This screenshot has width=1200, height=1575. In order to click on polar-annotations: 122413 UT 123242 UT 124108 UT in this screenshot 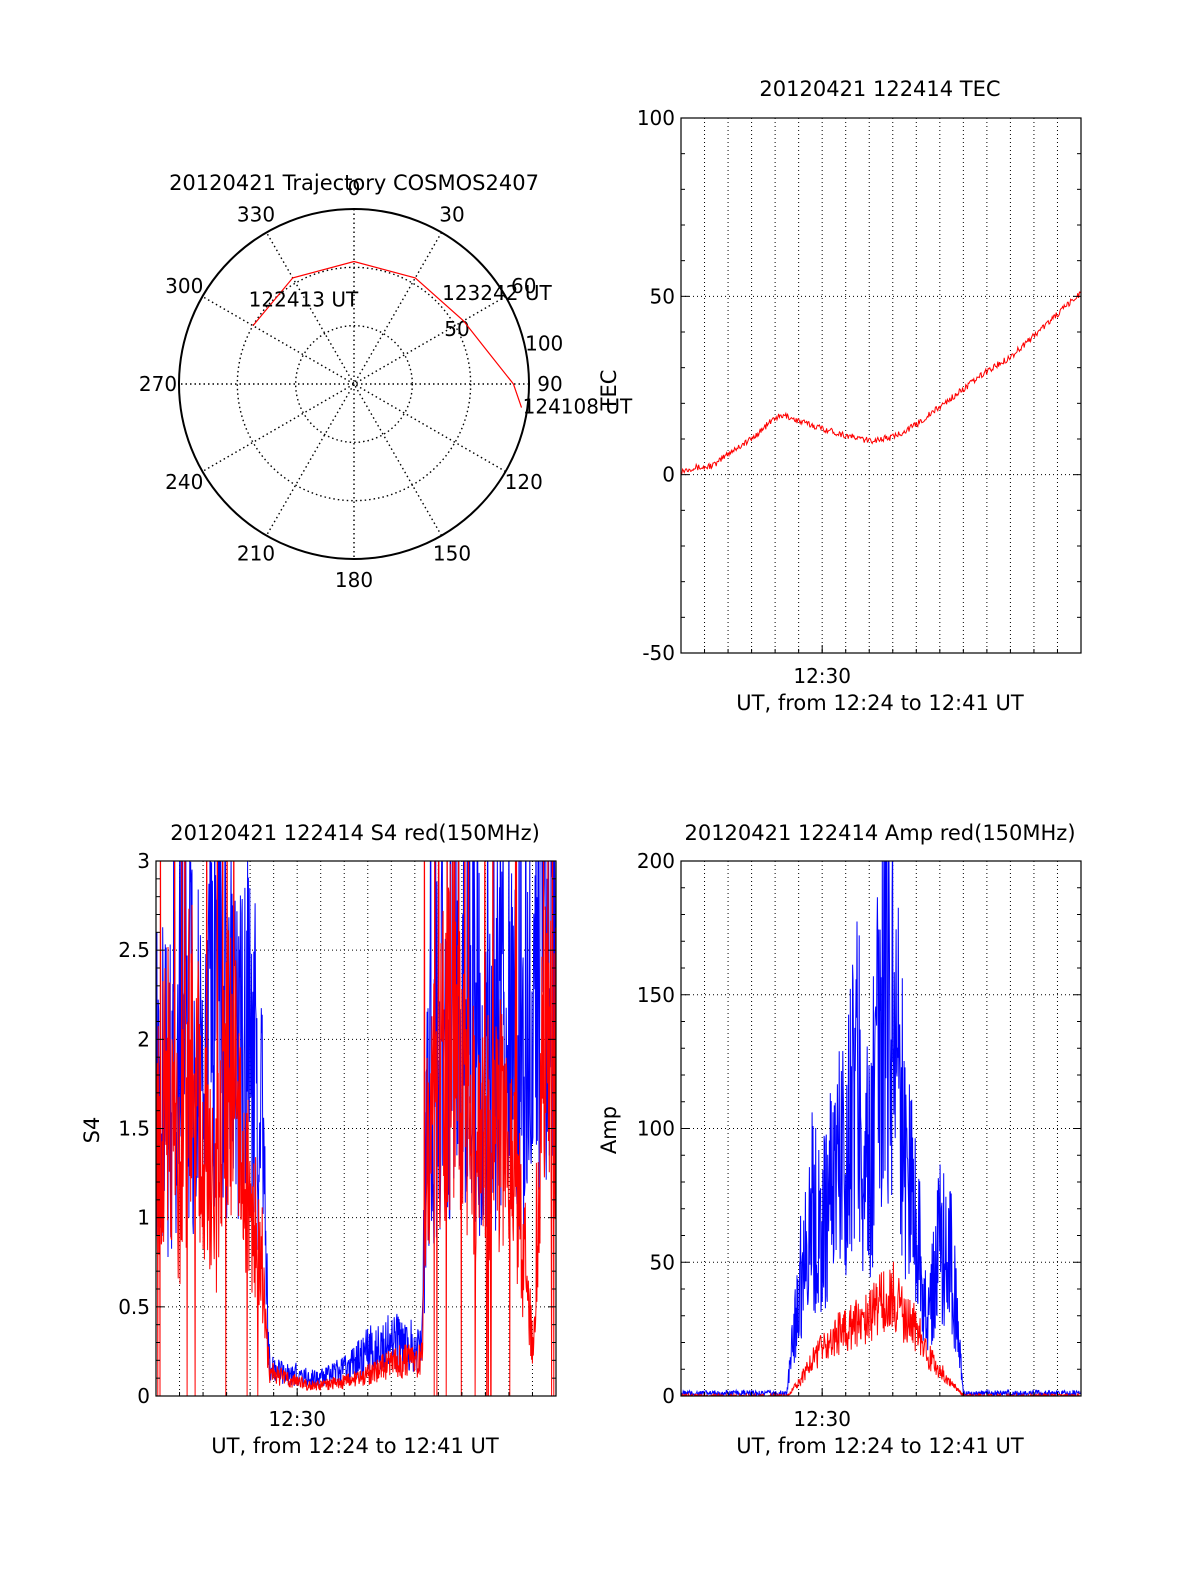, I will do `click(441, 349)`.